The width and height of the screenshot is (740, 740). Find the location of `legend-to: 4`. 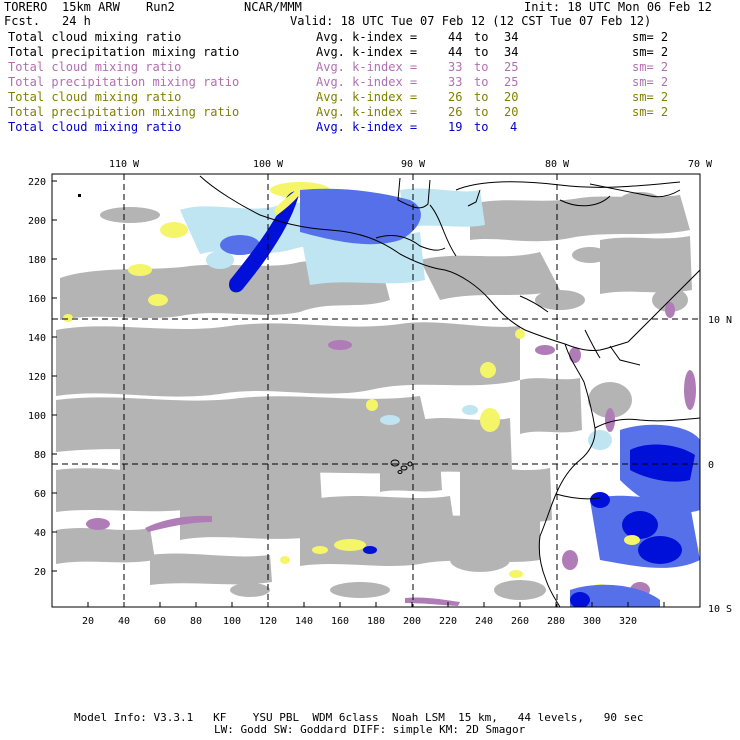

legend-to: 4 is located at coordinates (514, 127).